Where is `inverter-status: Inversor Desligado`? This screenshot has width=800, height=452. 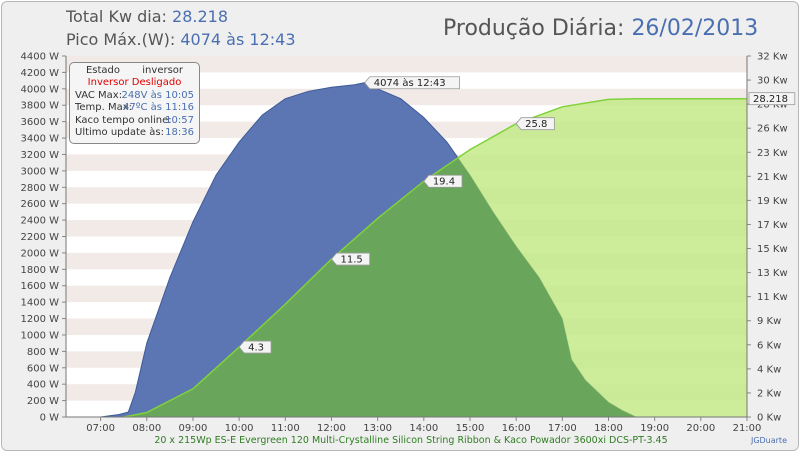 inverter-status: Inversor Desligado is located at coordinates (134, 82).